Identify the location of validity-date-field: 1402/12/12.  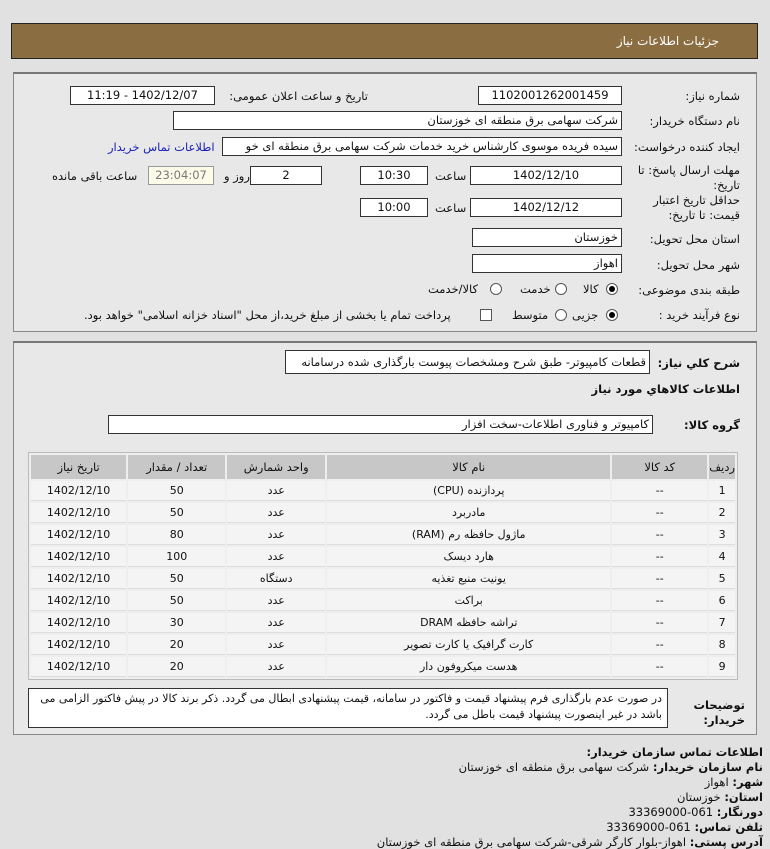
(546, 207).